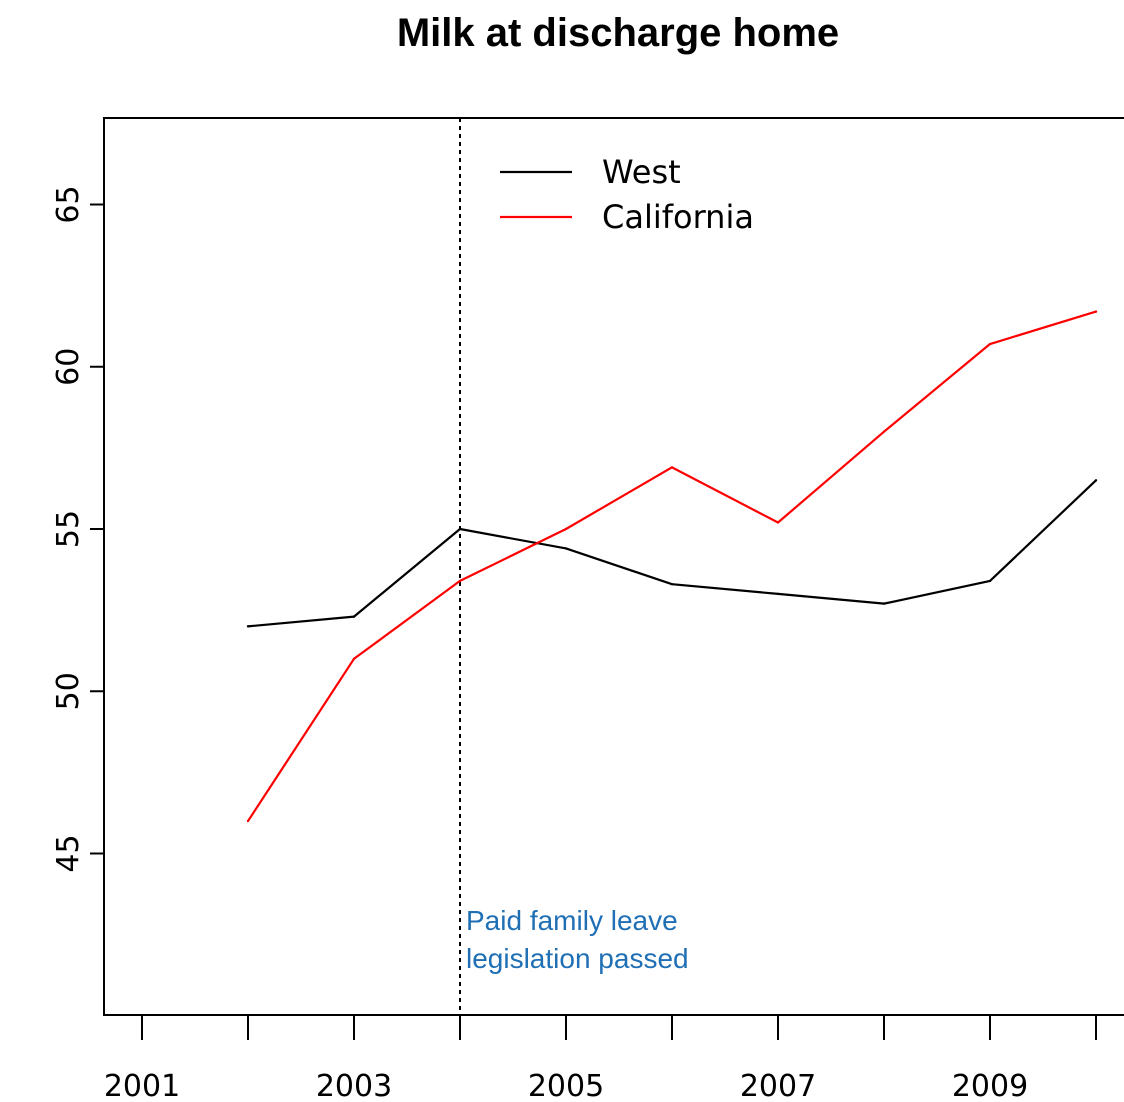 The height and width of the screenshot is (1102, 1124). I want to click on y-tick-label: 60, so click(68, 367).